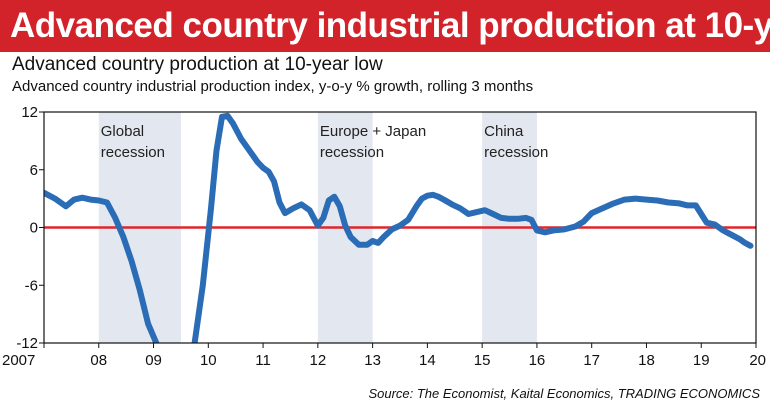 The width and height of the screenshot is (770, 409). What do you see at coordinates (757, 360) in the screenshot?
I see `x-tick-label: 20` at bounding box center [757, 360].